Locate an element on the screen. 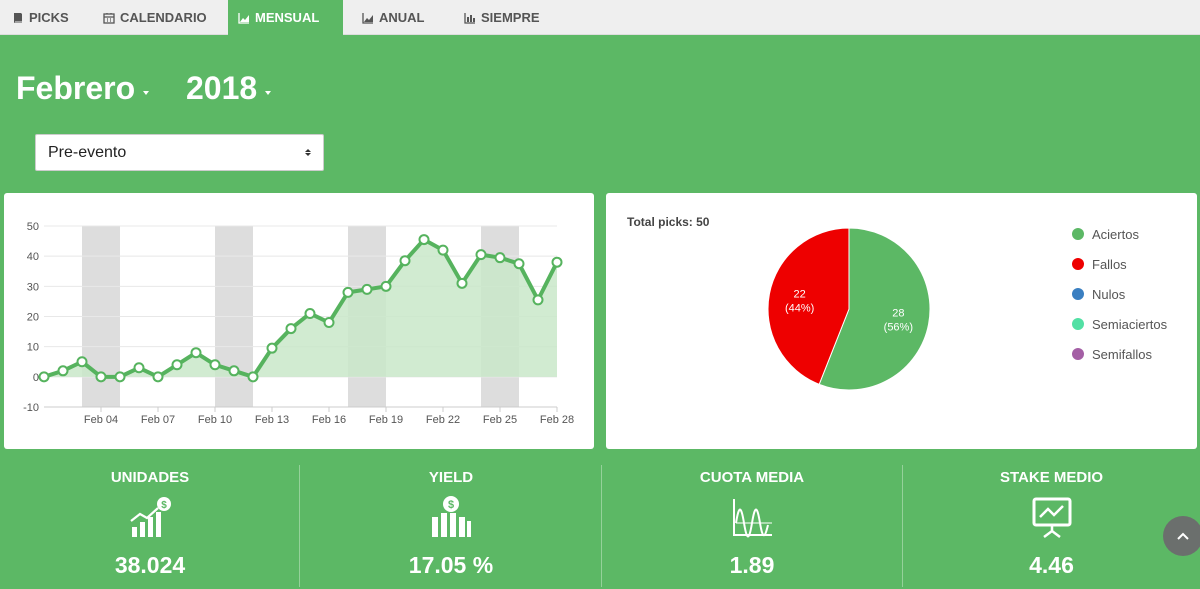 This screenshot has width=1200, height=589. legend-item: Aciertos is located at coordinates (1119, 234).